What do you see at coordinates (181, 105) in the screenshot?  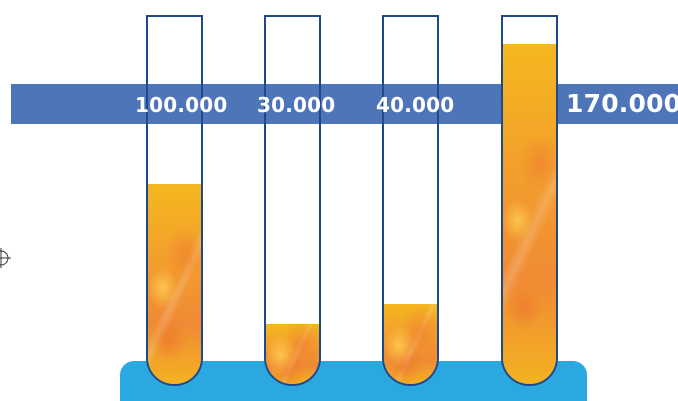 I see `tube-1-value: 100.000` at bounding box center [181, 105].